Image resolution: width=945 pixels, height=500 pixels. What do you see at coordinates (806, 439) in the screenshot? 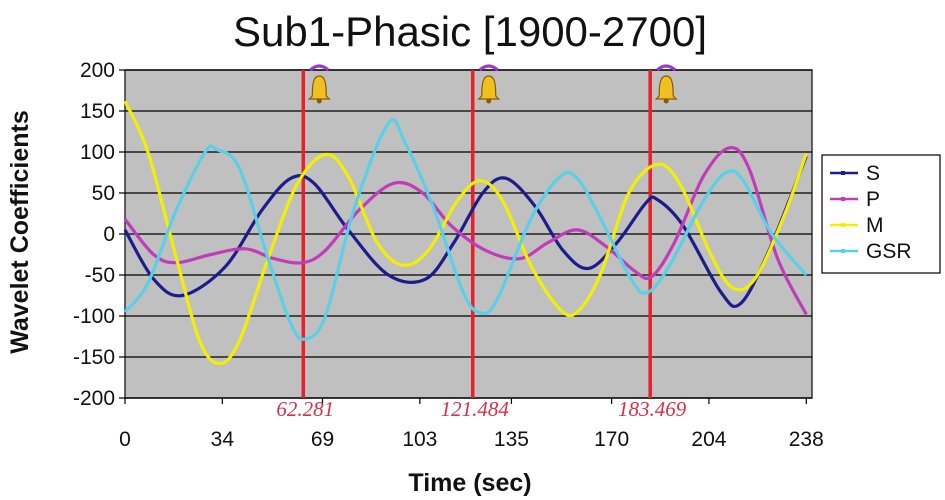
I see `x-tick-label: 238` at bounding box center [806, 439].